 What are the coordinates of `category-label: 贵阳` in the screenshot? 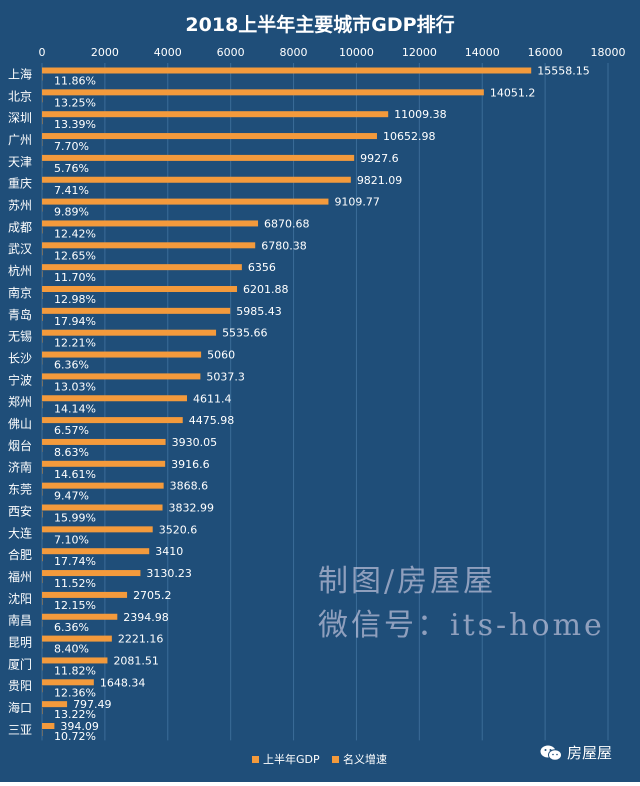 It's located at (20, 686).